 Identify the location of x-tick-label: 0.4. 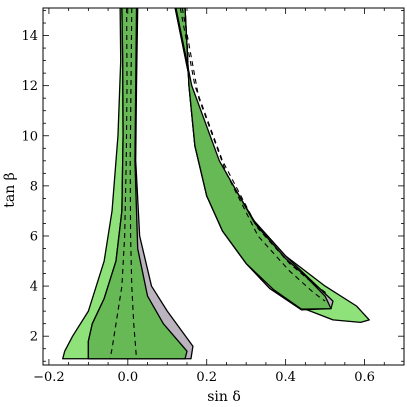
(285, 377).